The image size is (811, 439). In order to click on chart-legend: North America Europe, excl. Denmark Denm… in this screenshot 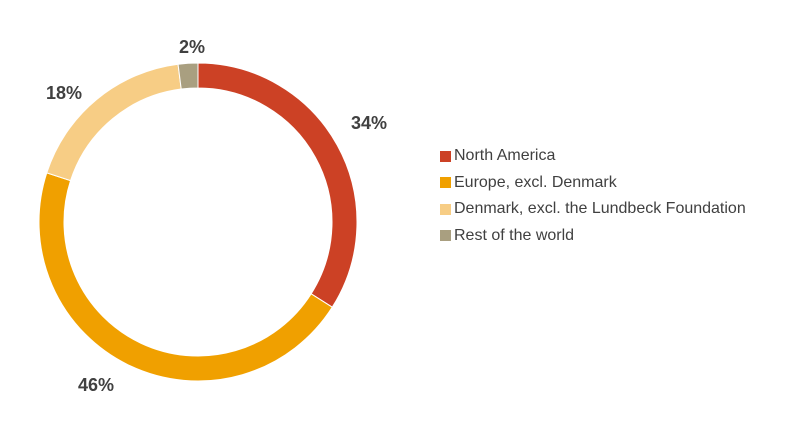, I will do `click(593, 196)`.